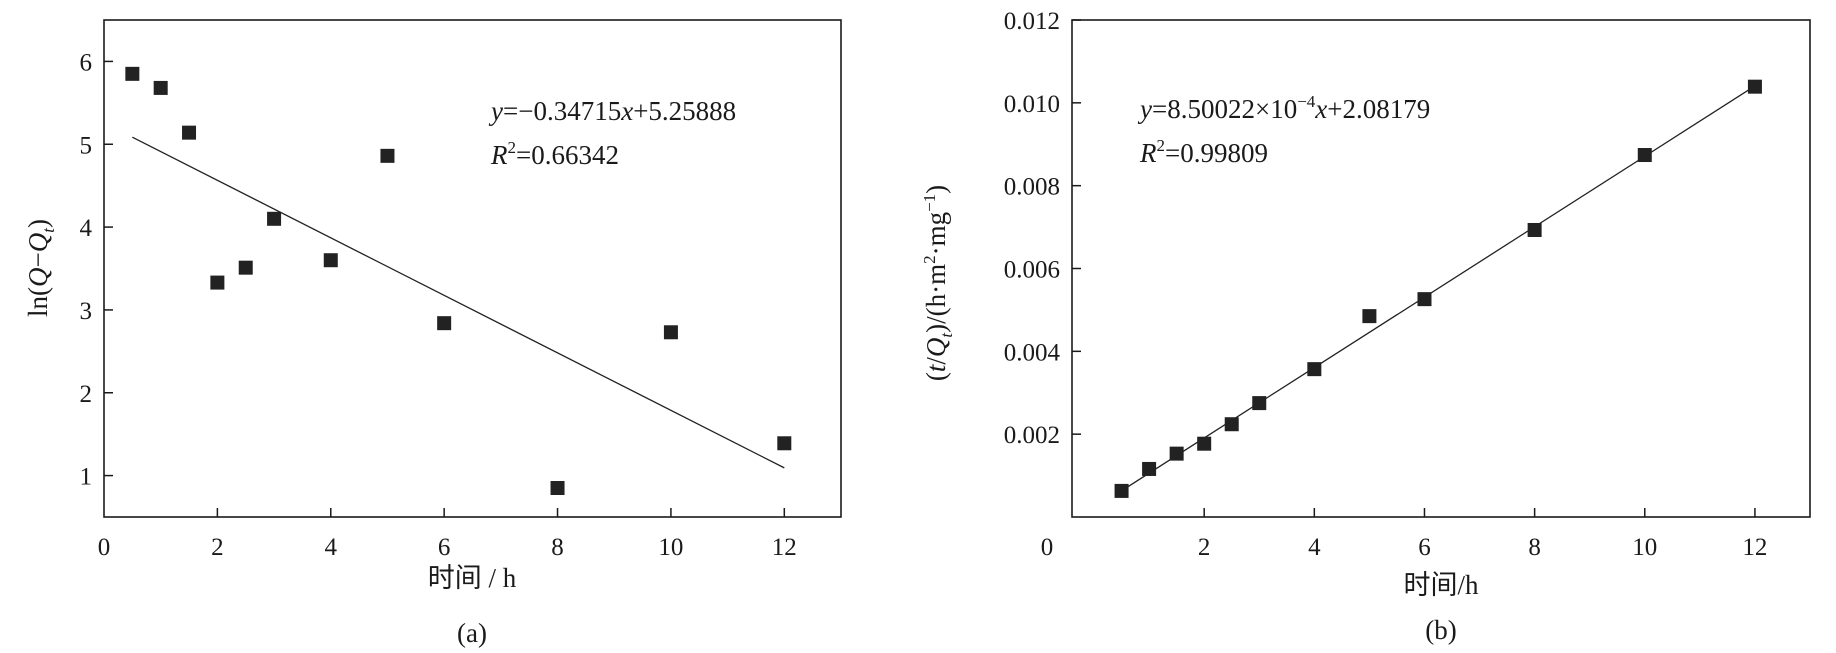 This screenshot has width=1836, height=653. I want to click on y-axis-title-a: ln(Q−Qt), so click(40, 268).